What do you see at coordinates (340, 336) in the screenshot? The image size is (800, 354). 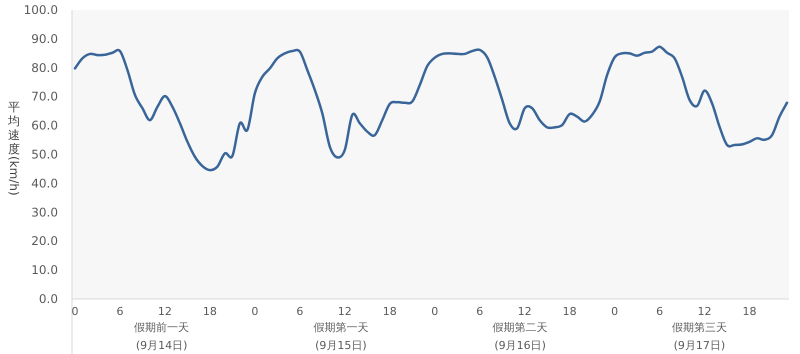 I see `text: 假期第一天 (9月15日)` at bounding box center [340, 336].